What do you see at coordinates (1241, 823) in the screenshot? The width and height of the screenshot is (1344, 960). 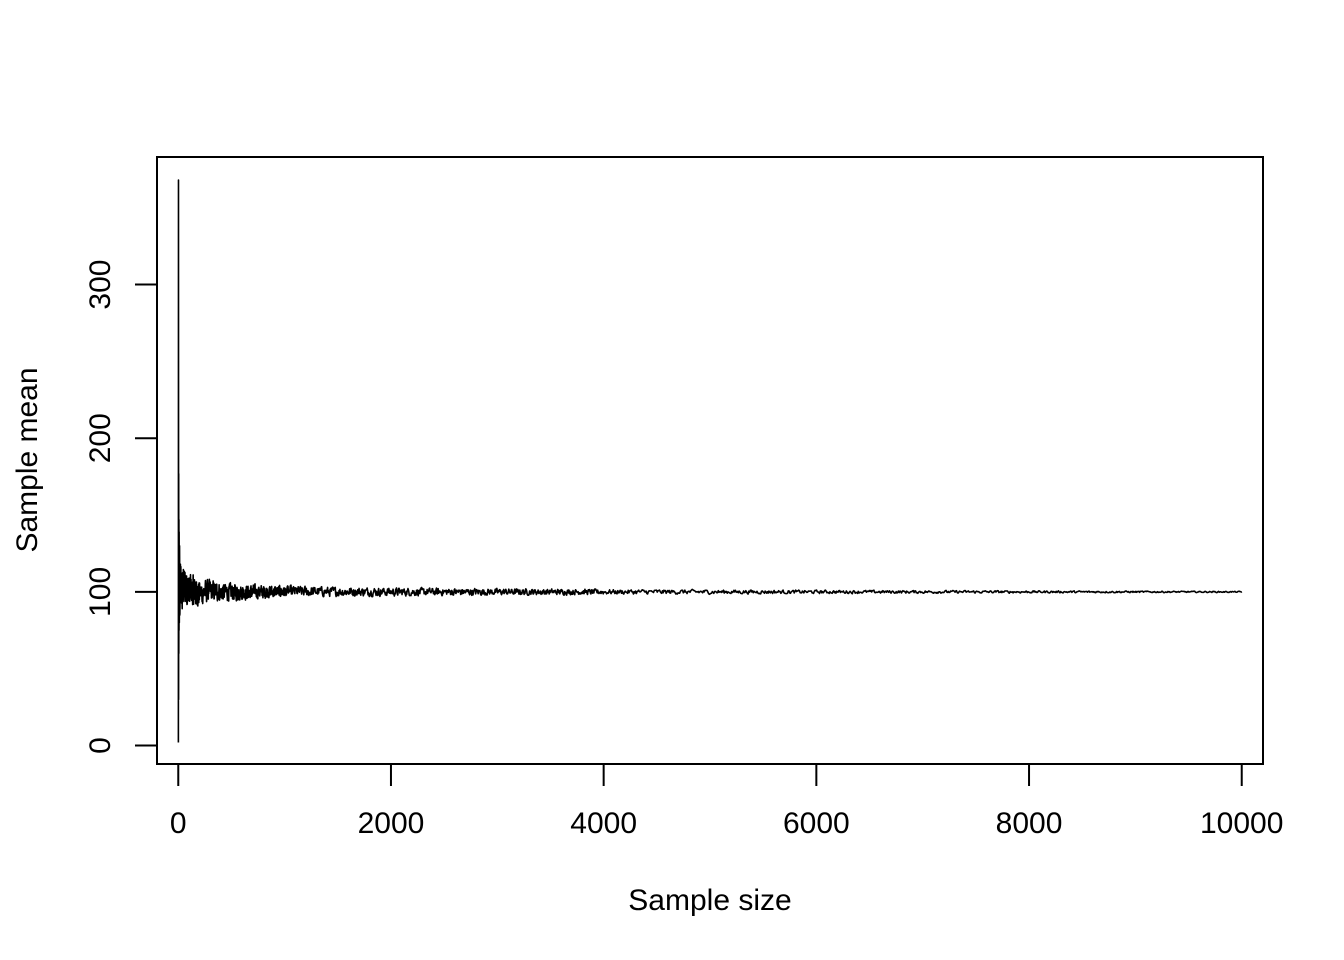 I see `x-tick-label: 10000` at bounding box center [1241, 823].